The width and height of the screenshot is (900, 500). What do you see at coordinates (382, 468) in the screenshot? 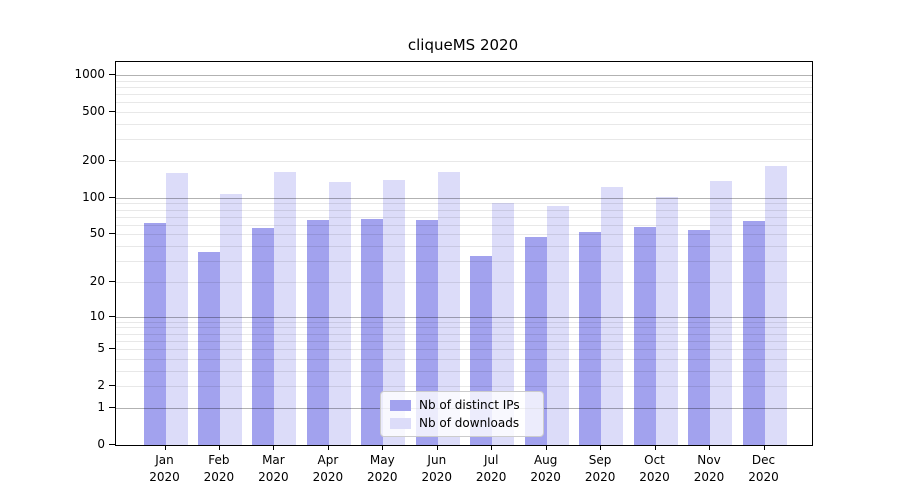
I see `x-tick-label-may: May 2020` at bounding box center [382, 468].